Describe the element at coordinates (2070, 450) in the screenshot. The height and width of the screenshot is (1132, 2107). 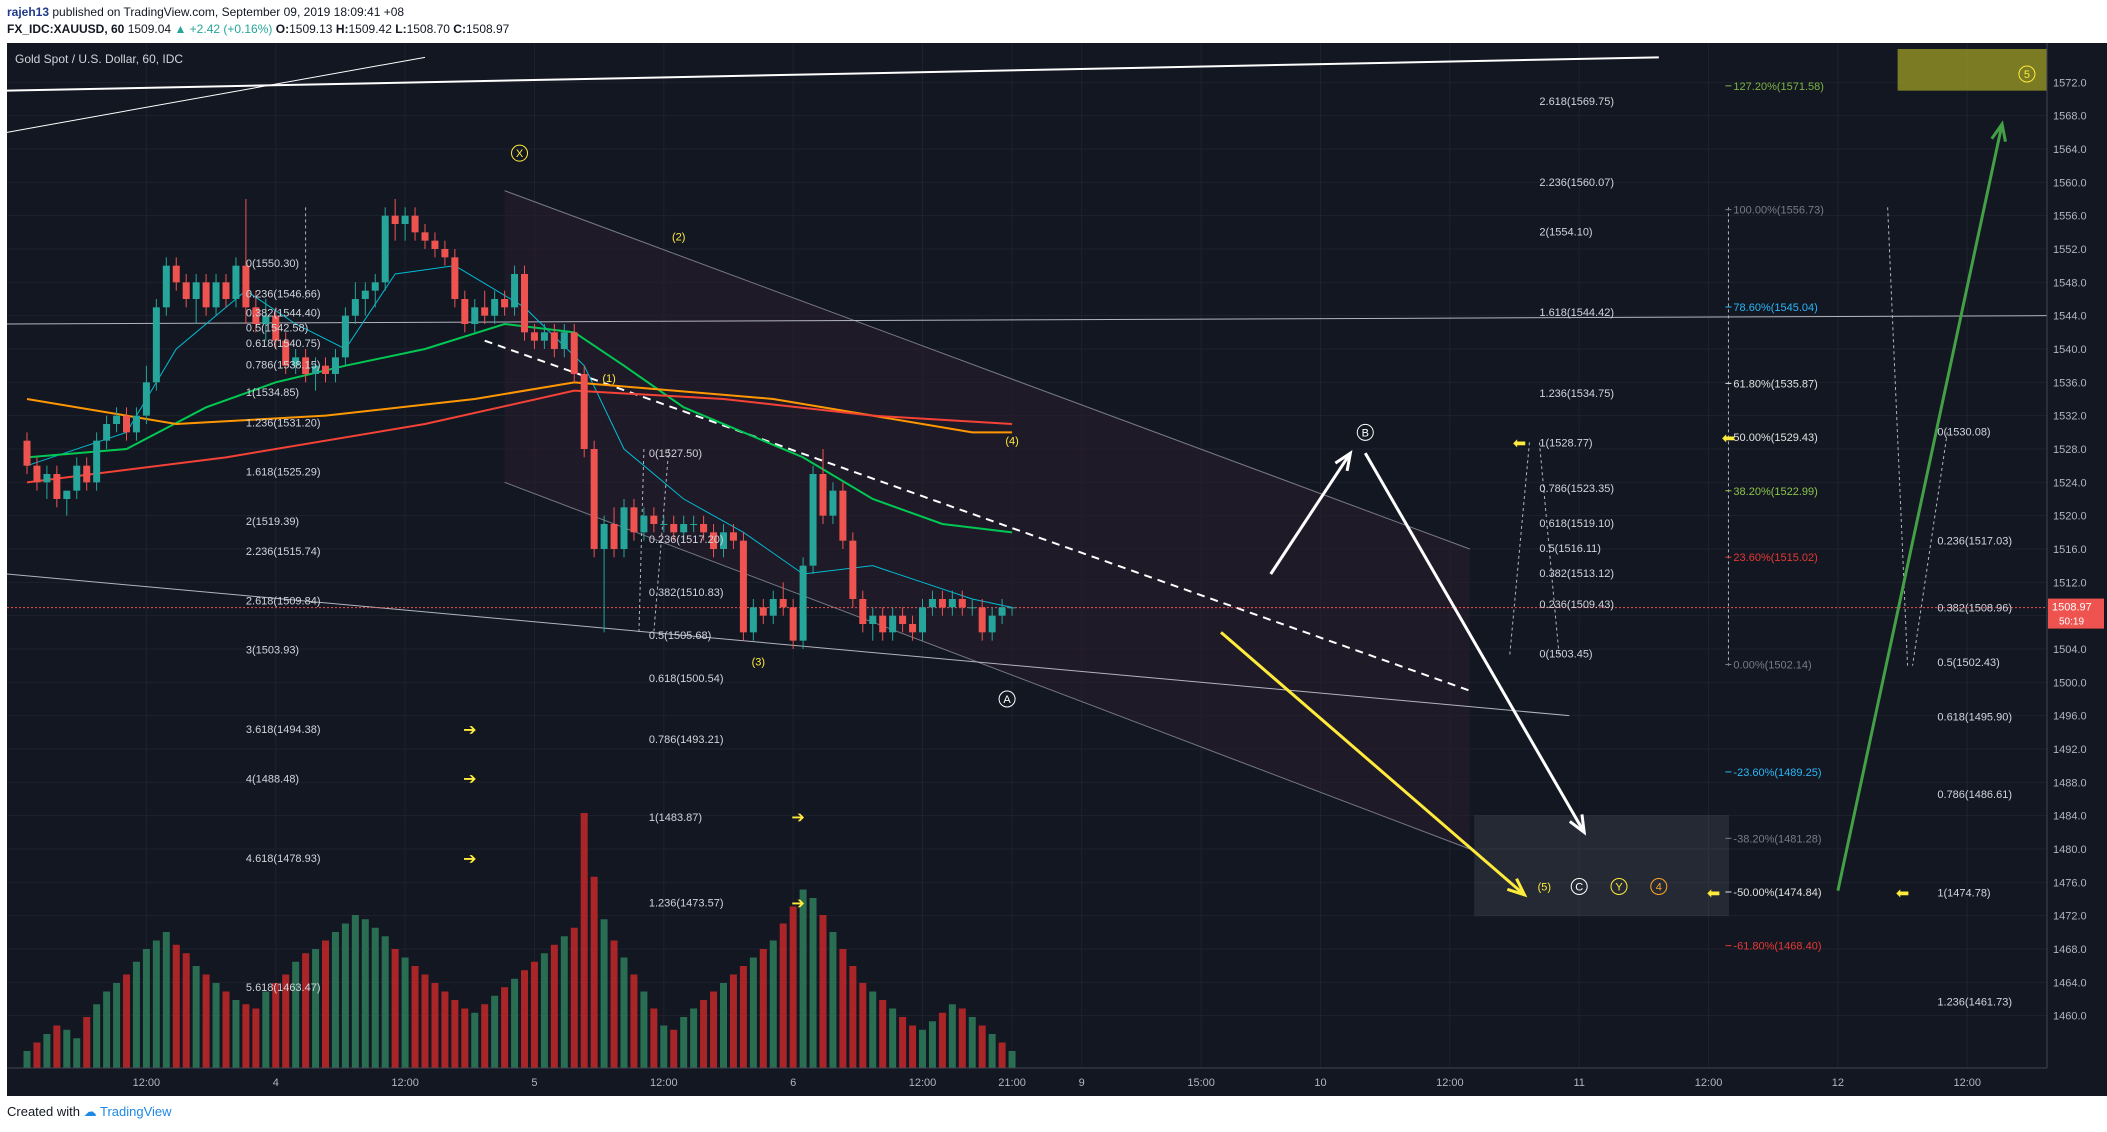
I see `price-tick-label: 1528.0` at that location.